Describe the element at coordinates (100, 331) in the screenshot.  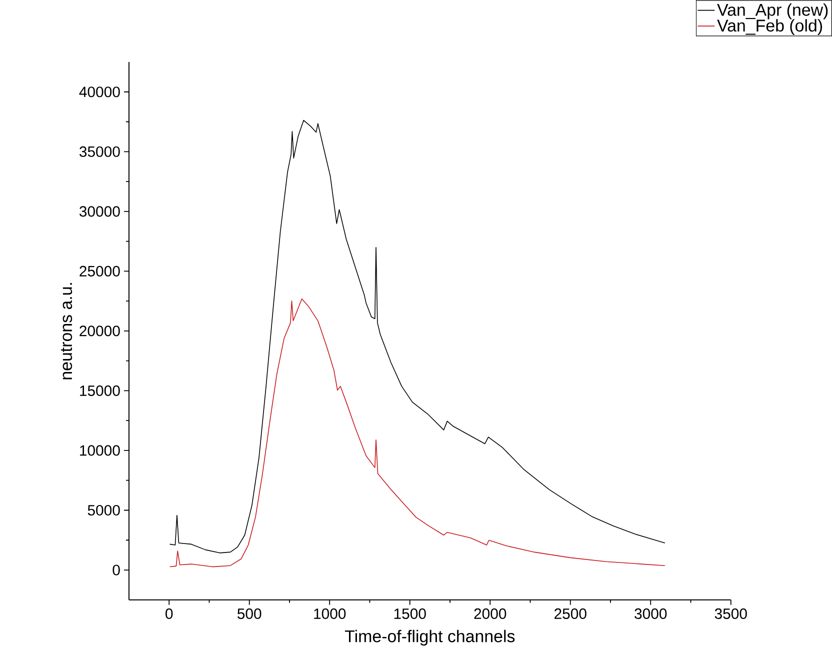
I see `y-tick-label: 20000` at that location.